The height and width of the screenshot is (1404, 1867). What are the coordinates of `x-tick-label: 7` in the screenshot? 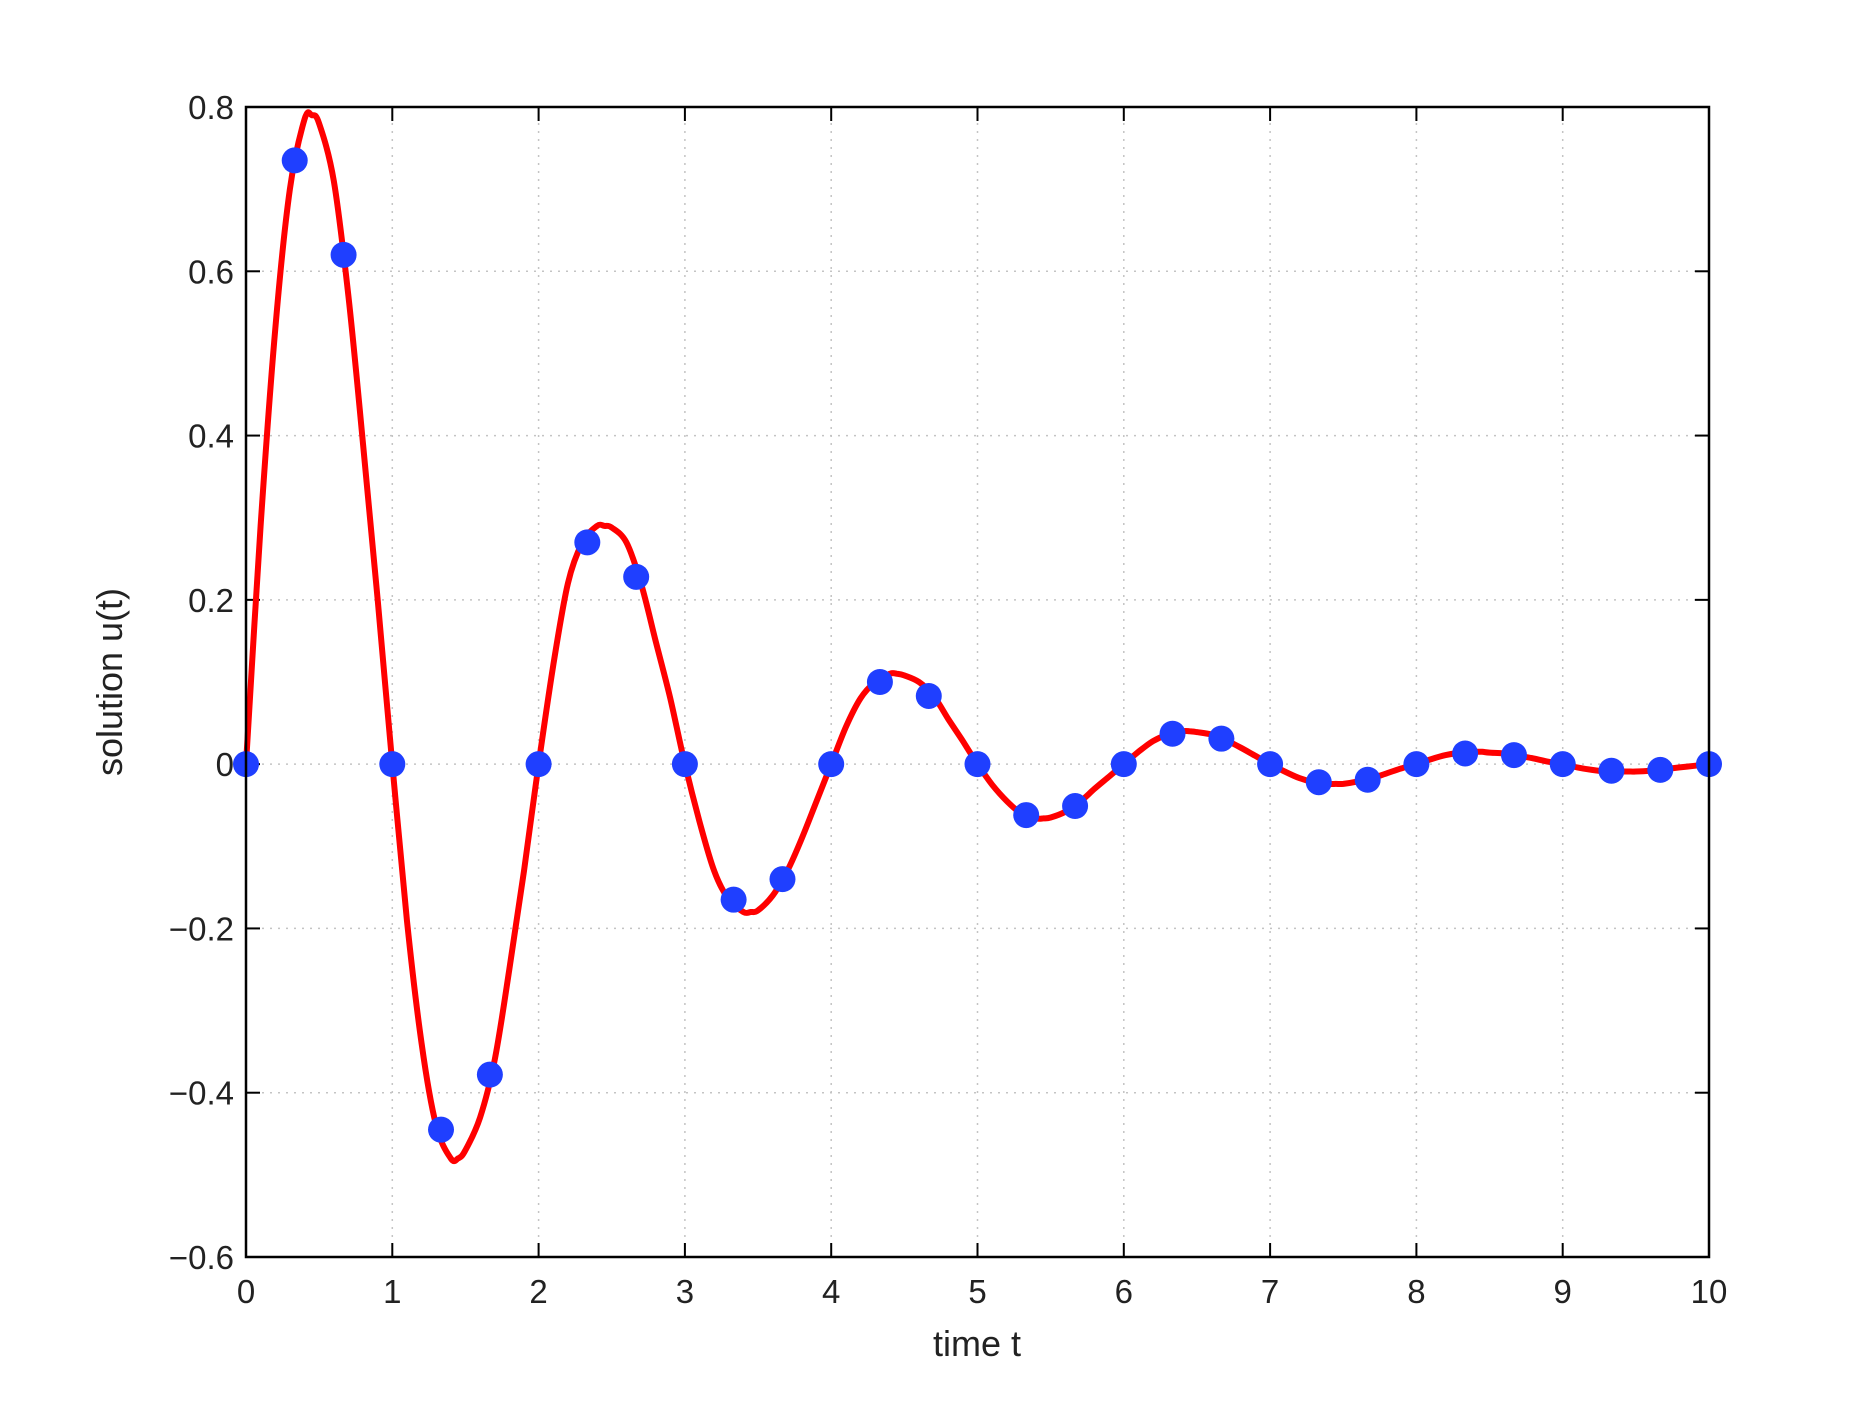 It's located at (1270, 1291).